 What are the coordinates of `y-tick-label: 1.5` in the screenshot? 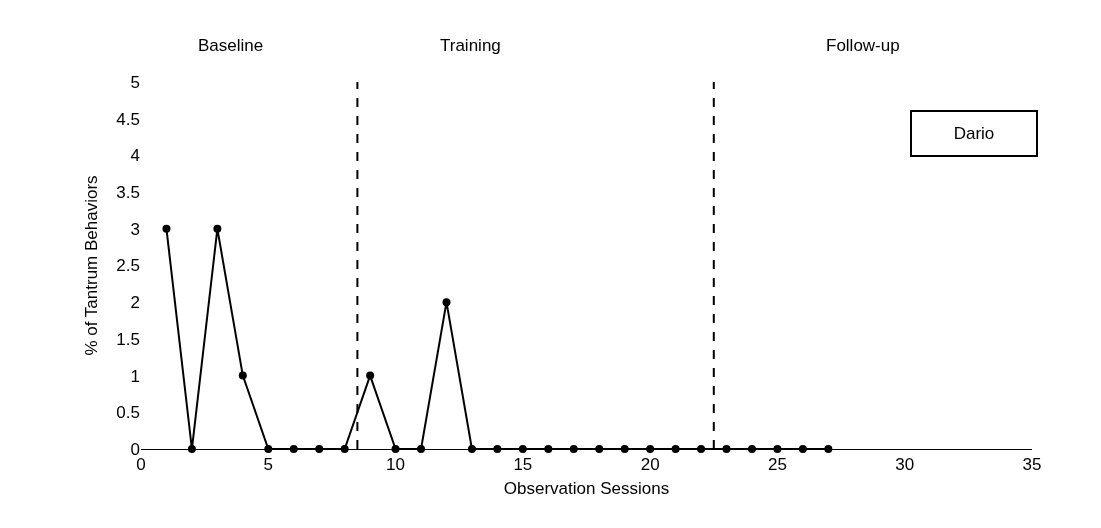 It's located at (128, 339).